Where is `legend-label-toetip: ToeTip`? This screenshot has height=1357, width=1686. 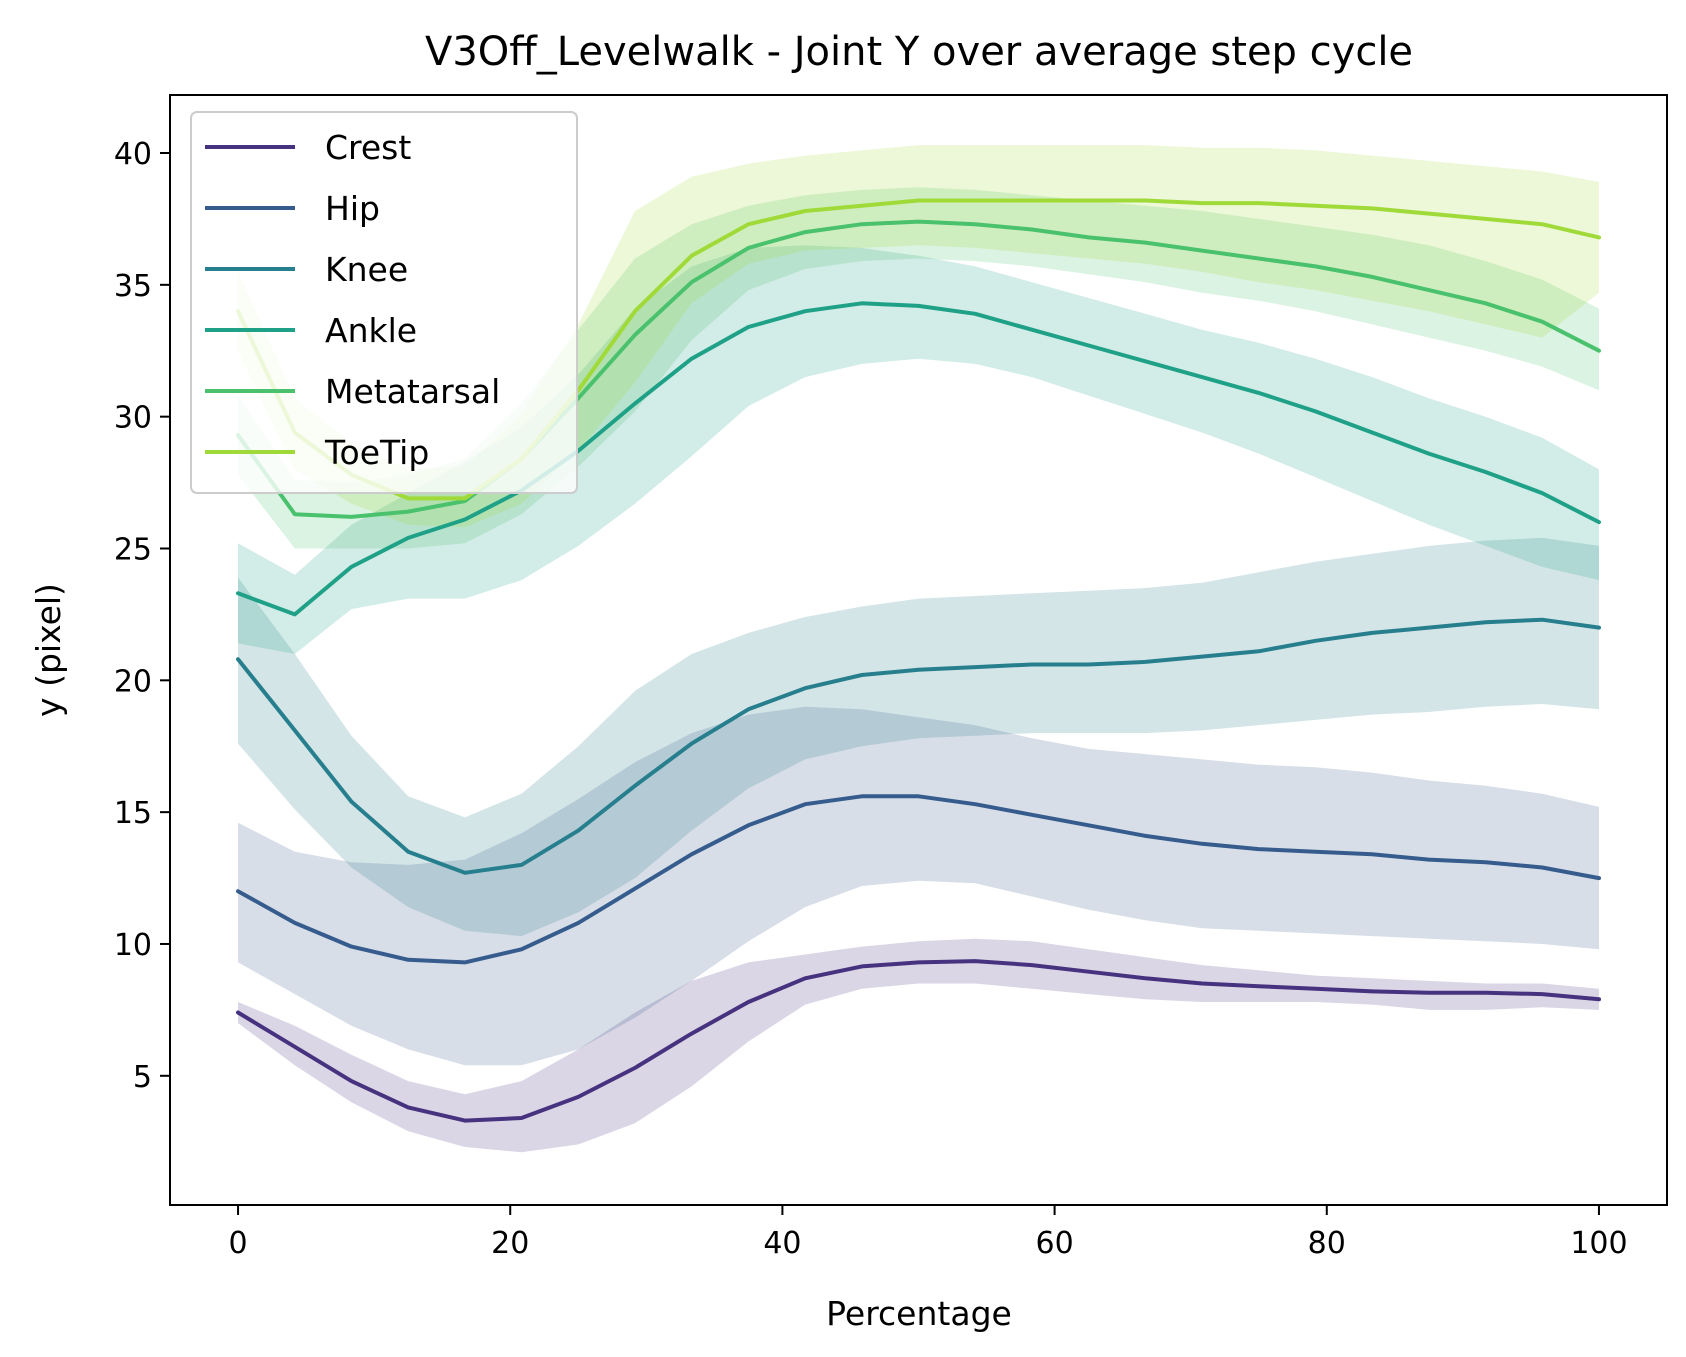 legend-label-toetip: ToeTip is located at coordinates (376, 452).